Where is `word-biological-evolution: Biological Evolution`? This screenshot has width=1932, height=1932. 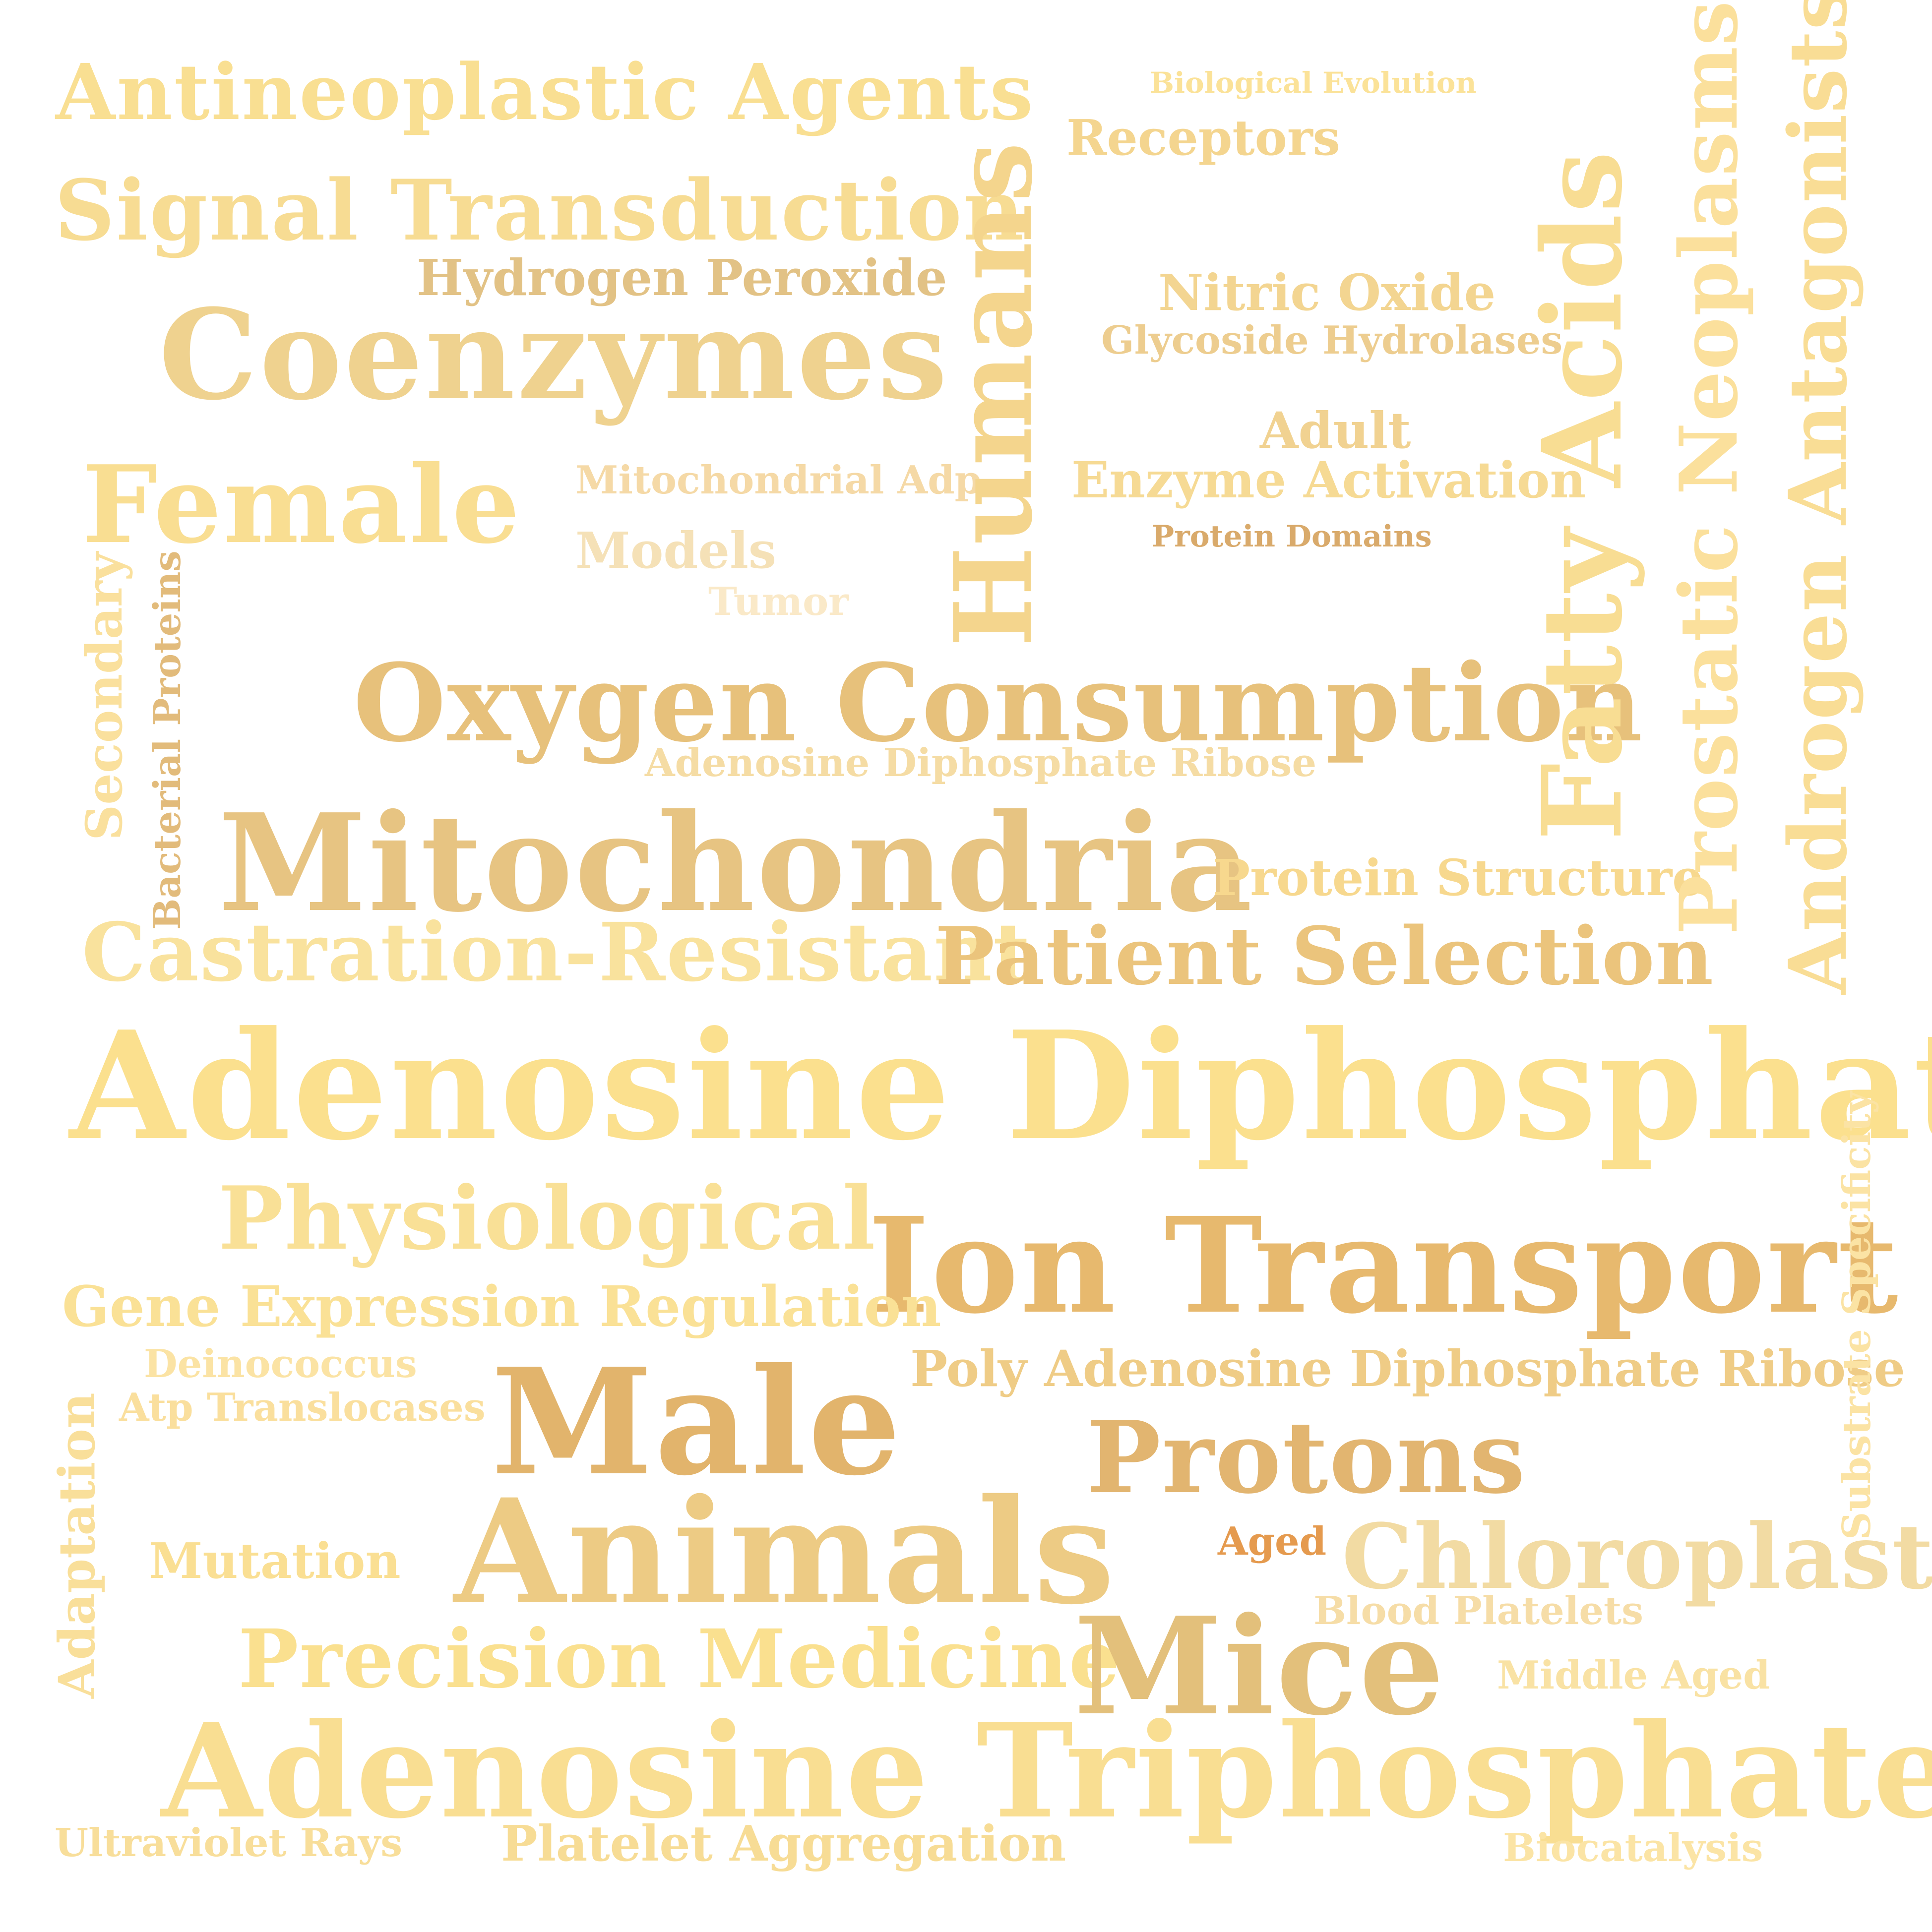
word-biological-evolution: Biological Evolution is located at coordinates (1313, 83).